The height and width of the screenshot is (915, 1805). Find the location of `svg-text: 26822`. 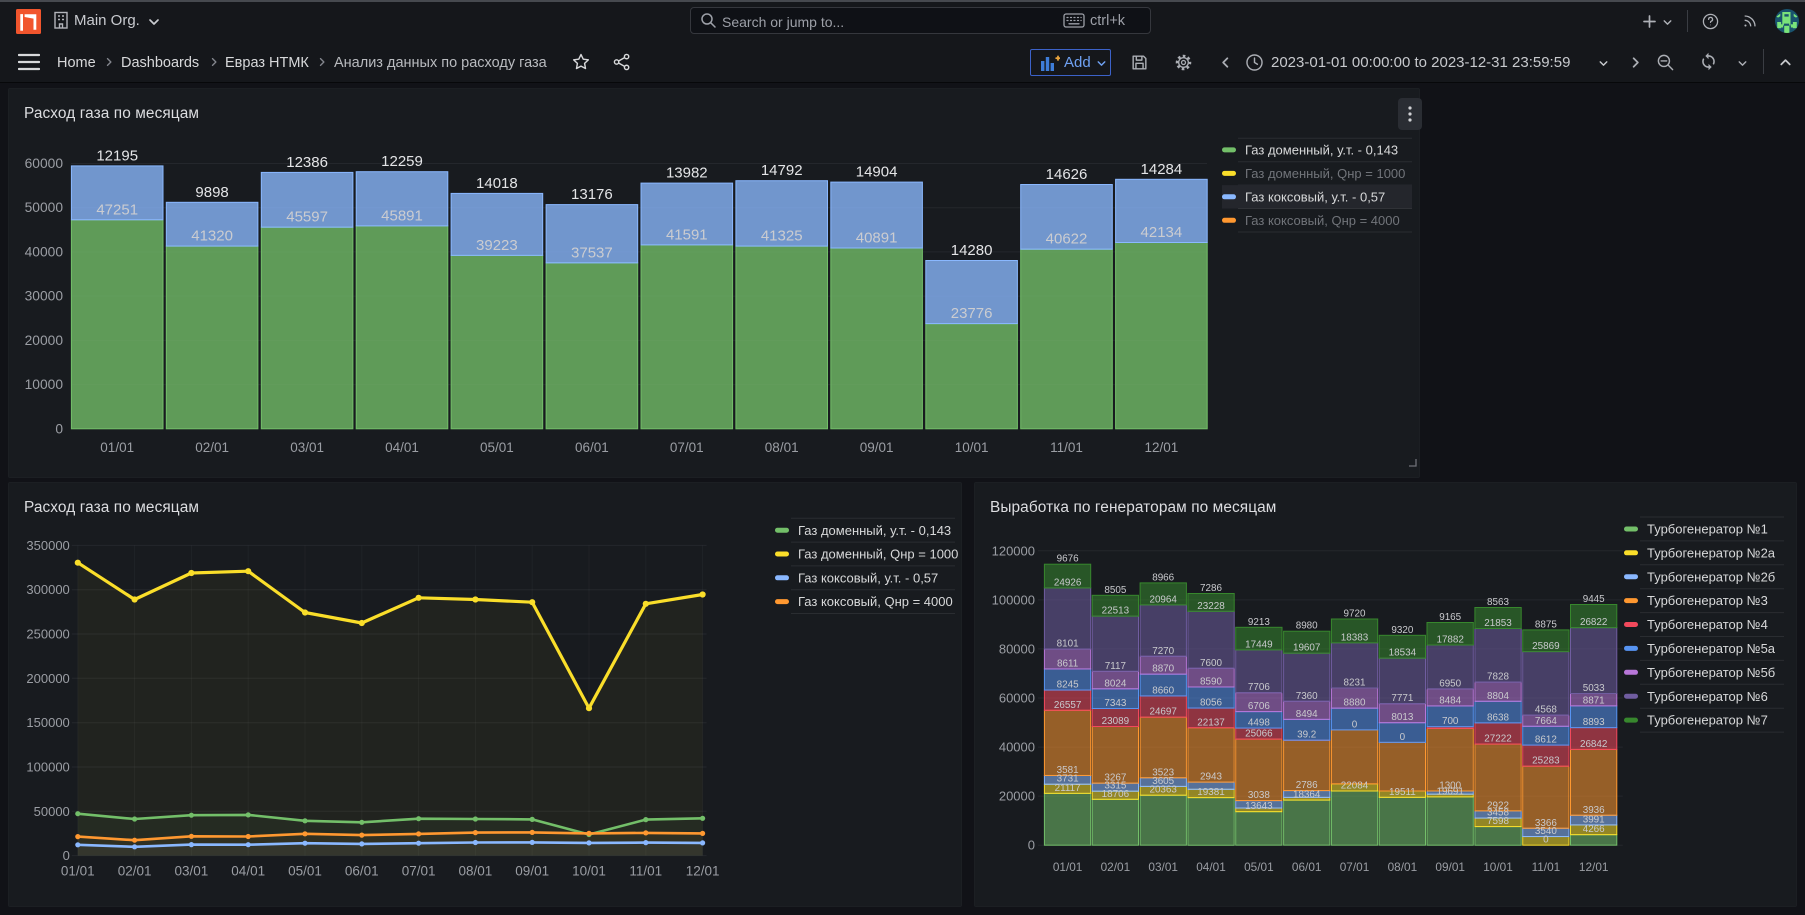

svg-text: 26822 is located at coordinates (1593, 622).